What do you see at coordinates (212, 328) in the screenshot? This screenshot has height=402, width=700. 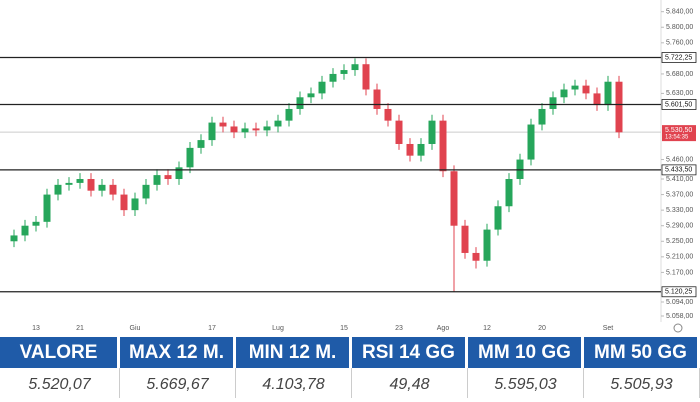 I see `x-tick-label: 17` at bounding box center [212, 328].